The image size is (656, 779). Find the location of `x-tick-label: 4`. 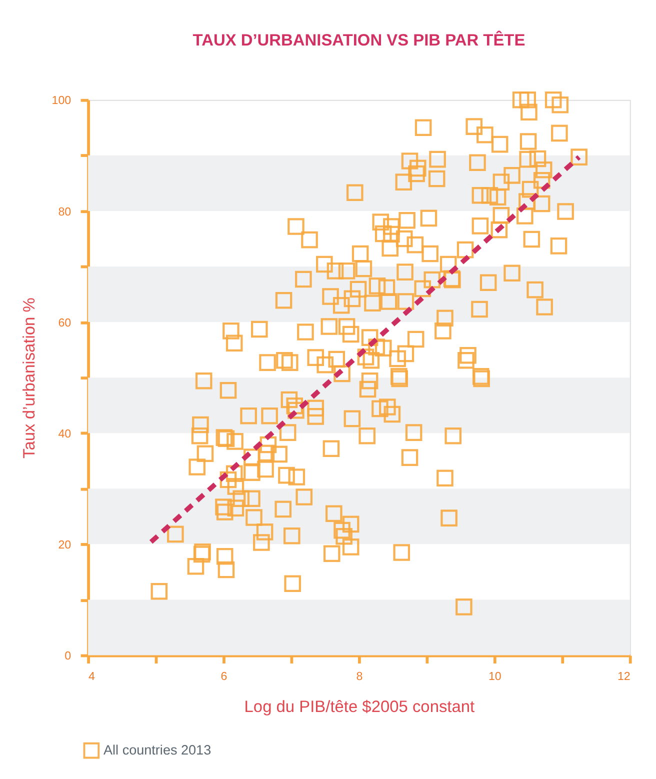

x-tick-label: 4 is located at coordinates (92, 676).